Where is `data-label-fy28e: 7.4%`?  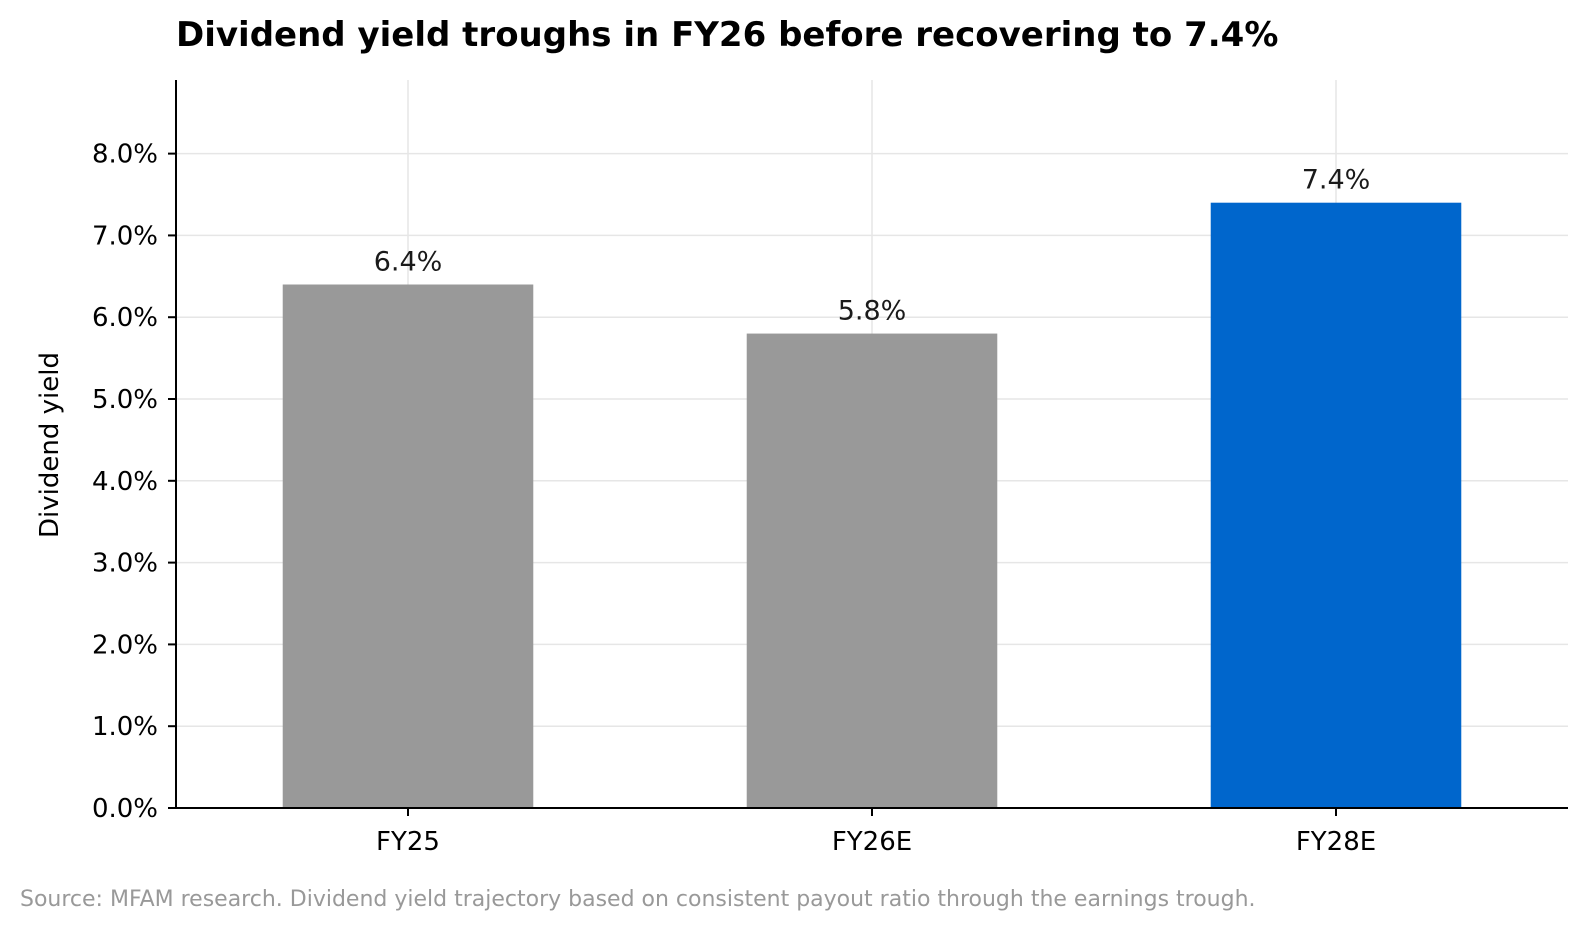 data-label-fy28e: 7.4% is located at coordinates (1336, 180).